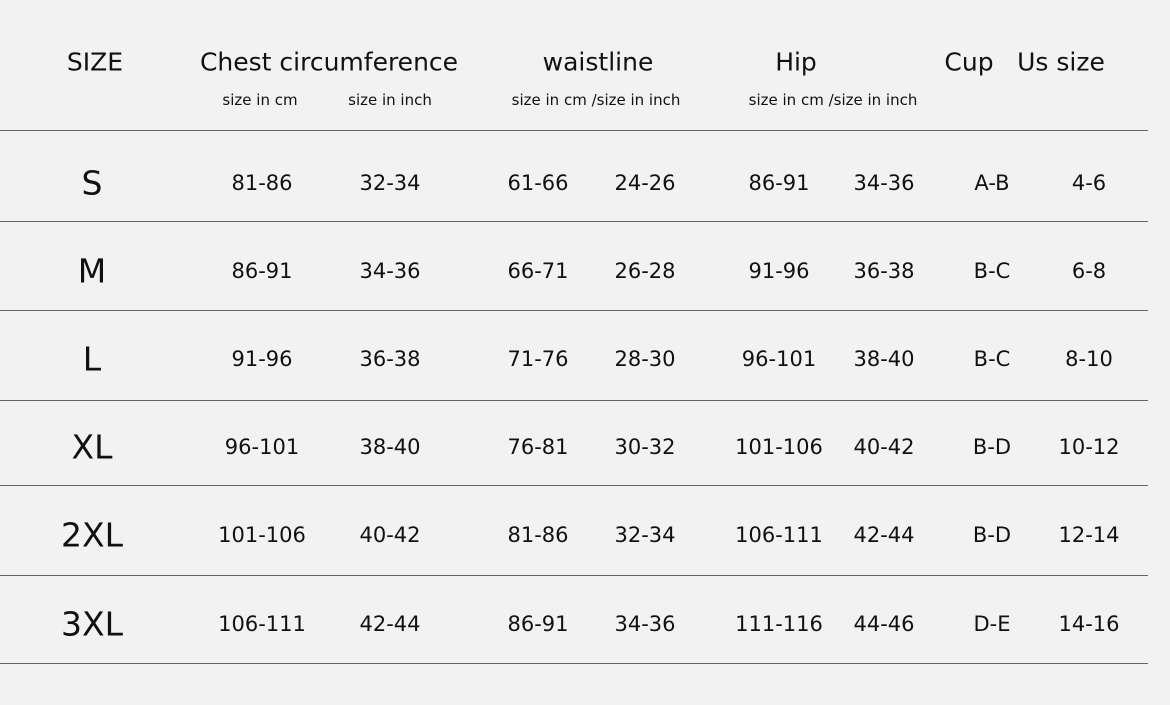 This screenshot has height=705, width=1170. Describe the element at coordinates (1089, 183) in the screenshot. I see `cell: 4-6` at that location.